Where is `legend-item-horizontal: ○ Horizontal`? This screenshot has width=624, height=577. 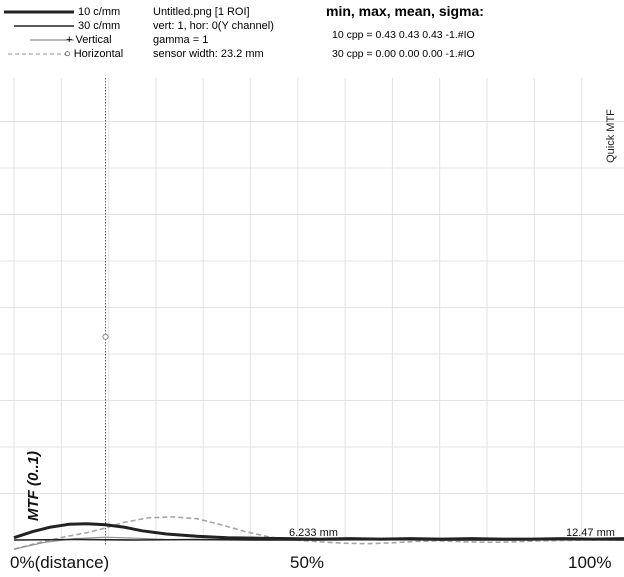
legend-item-horizontal: ○ Horizontal is located at coordinates (75, 54).